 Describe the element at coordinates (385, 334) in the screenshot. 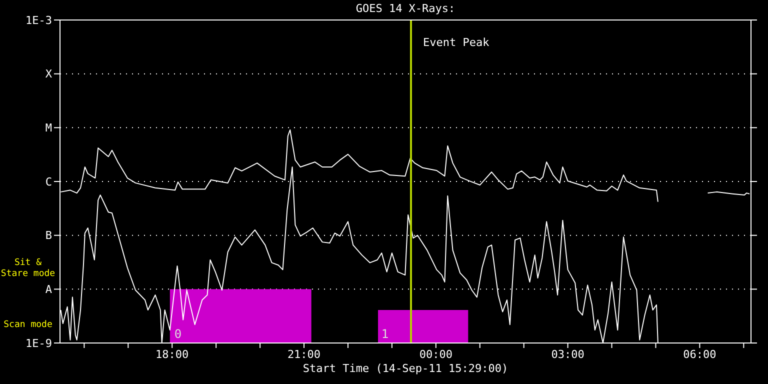

I see `annotation: 1` at that location.